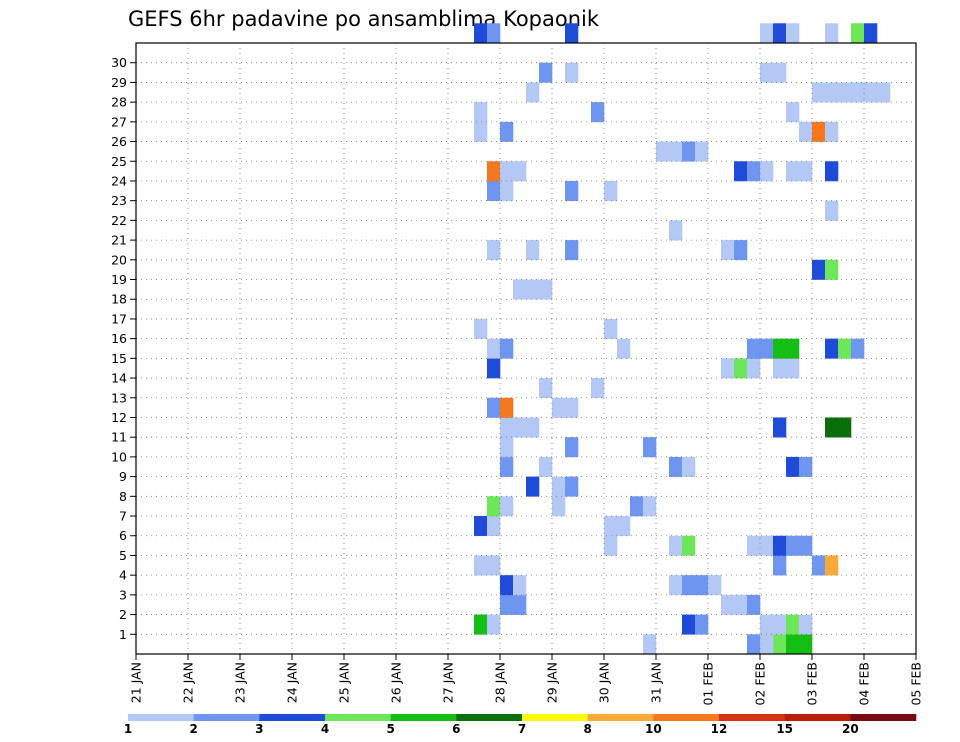 Image resolution: width=960 pixels, height=742 pixels. What do you see at coordinates (123, 614) in the screenshot?
I see `y-tick-label: 2` at bounding box center [123, 614].